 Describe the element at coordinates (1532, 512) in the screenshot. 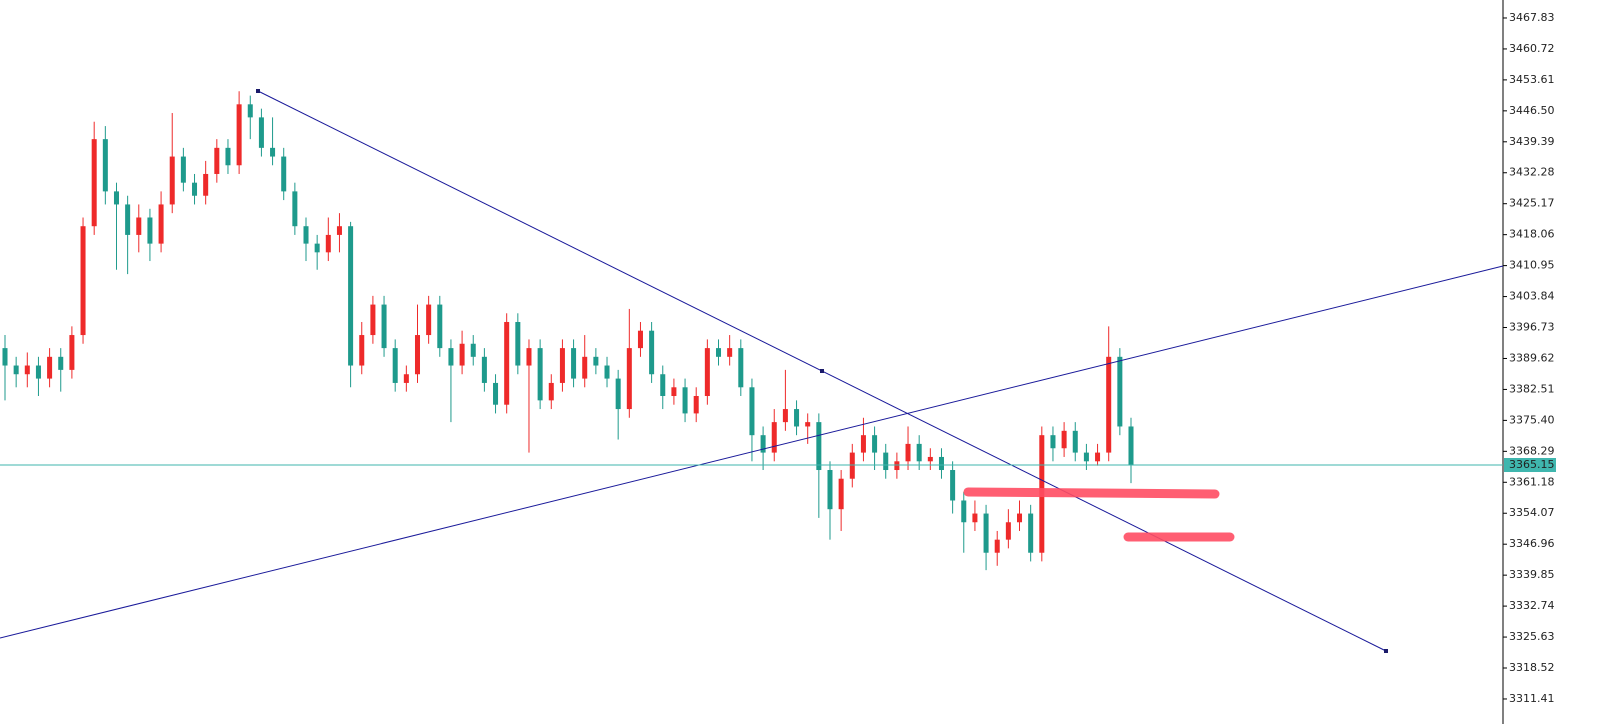

I see `y-tick-label: 3354.07` at that location.